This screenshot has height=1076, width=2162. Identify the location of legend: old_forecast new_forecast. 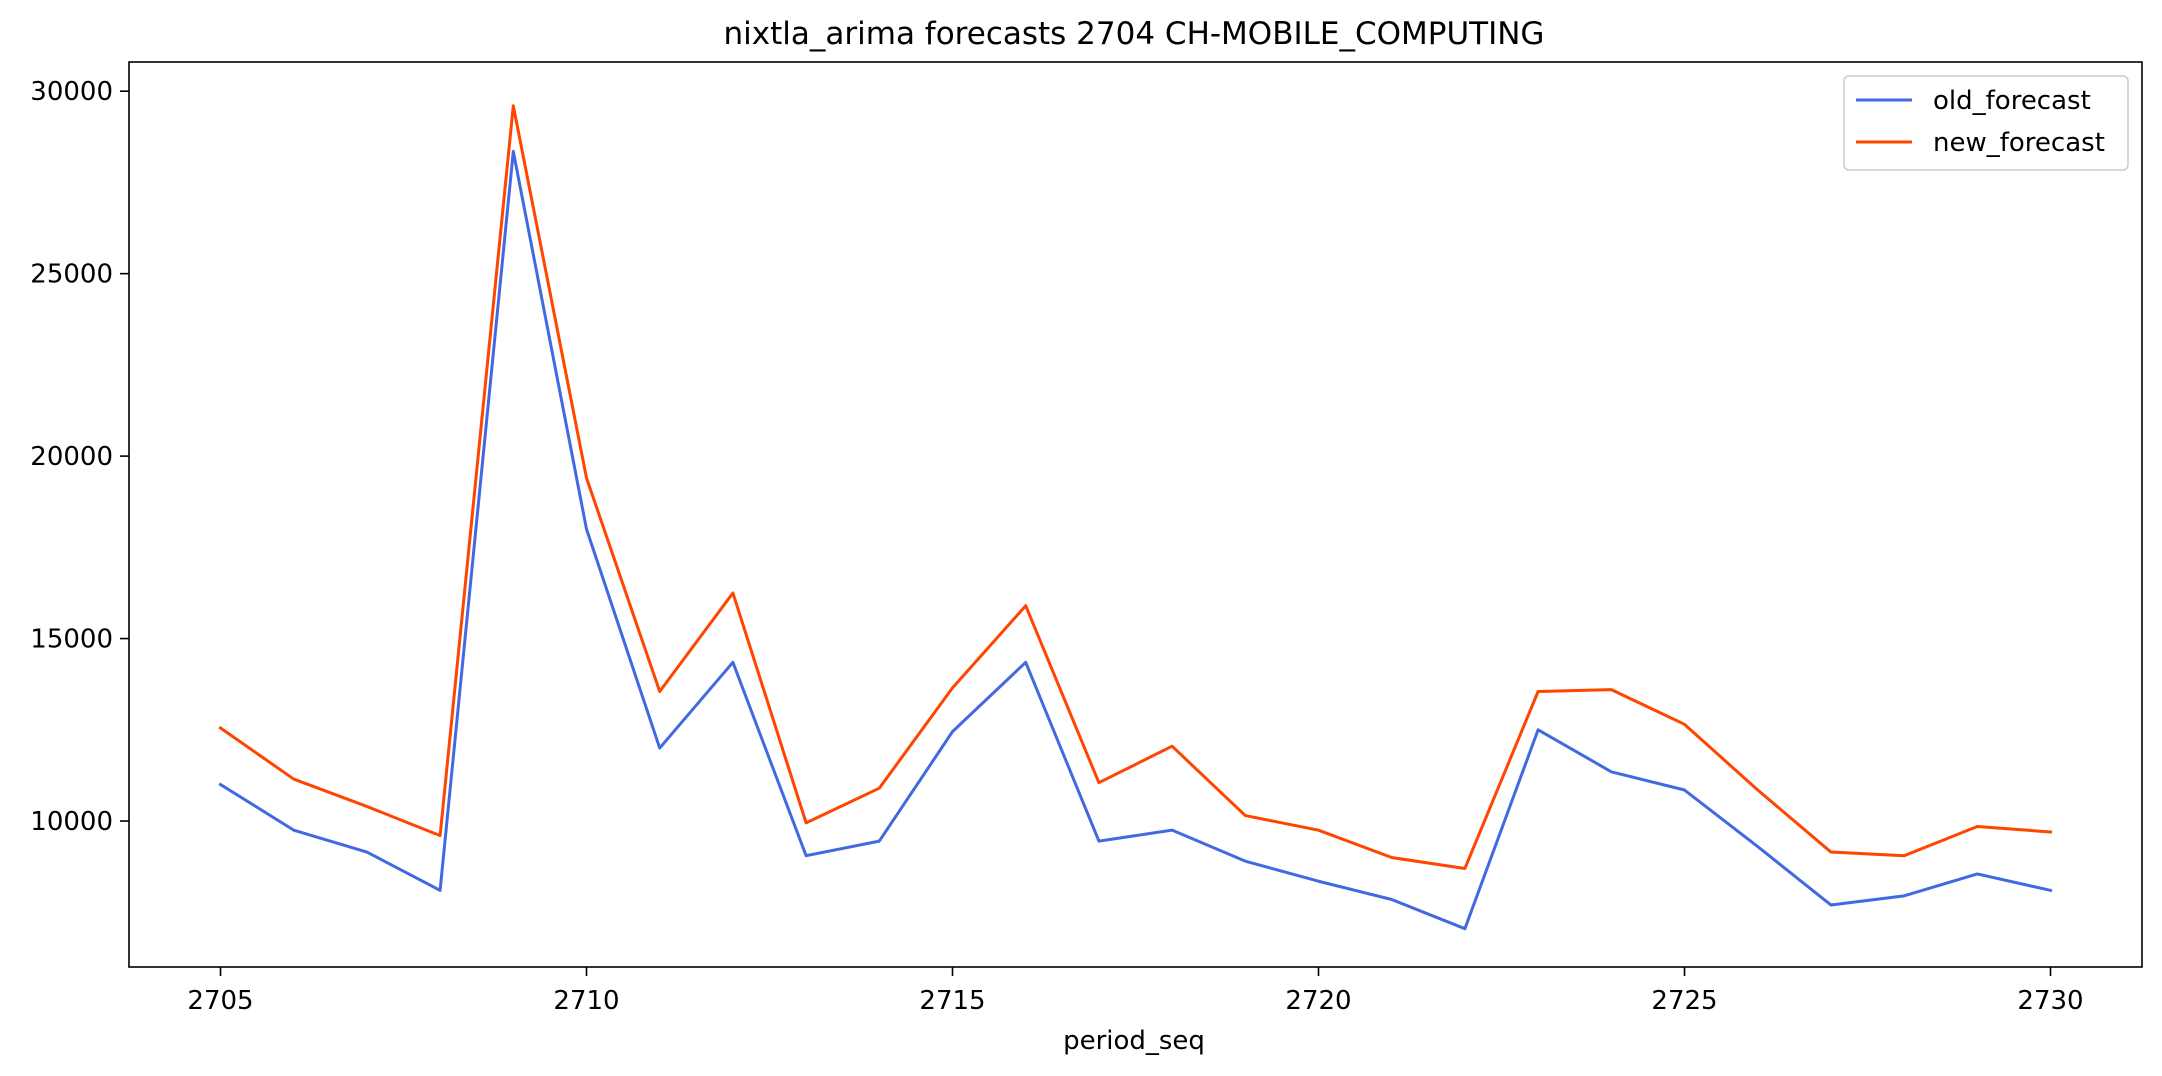
(1986, 123).